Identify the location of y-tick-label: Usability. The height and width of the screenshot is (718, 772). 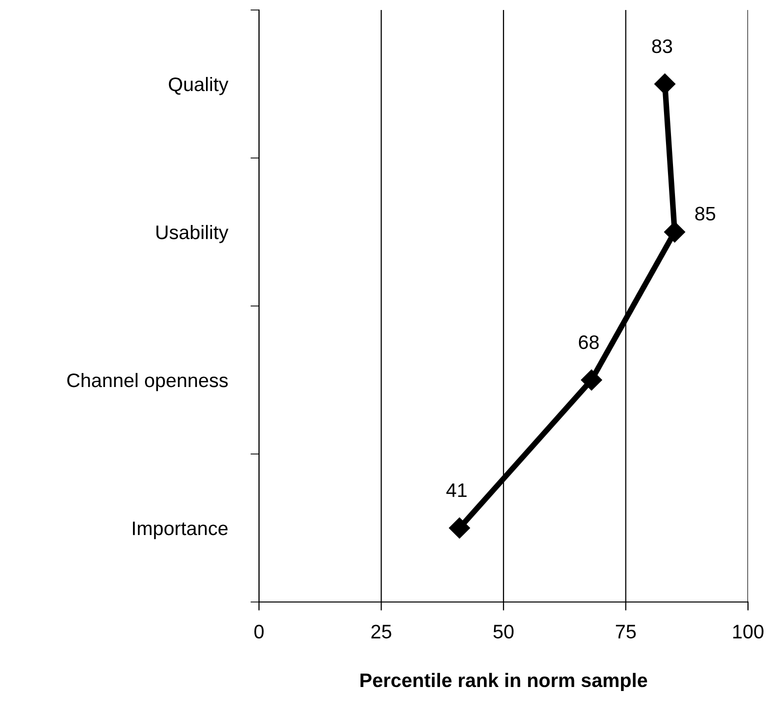
(192, 234).